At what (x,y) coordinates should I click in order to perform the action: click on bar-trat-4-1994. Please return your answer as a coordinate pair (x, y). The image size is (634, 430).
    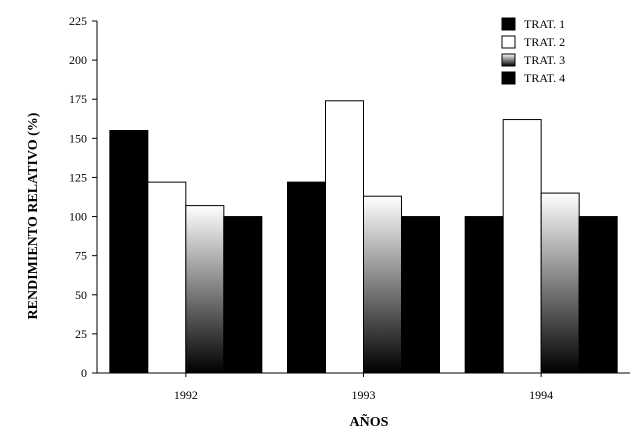
    Looking at the image, I should click on (598, 295).